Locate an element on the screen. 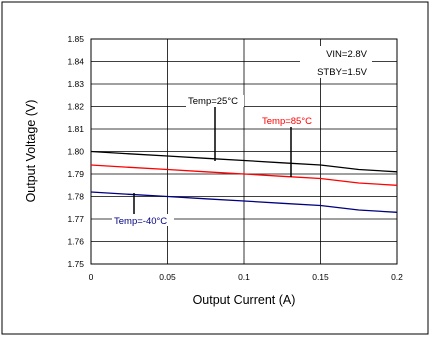 This screenshot has height=341, width=430. label-25c-text: Temp=25°C is located at coordinates (213, 101).